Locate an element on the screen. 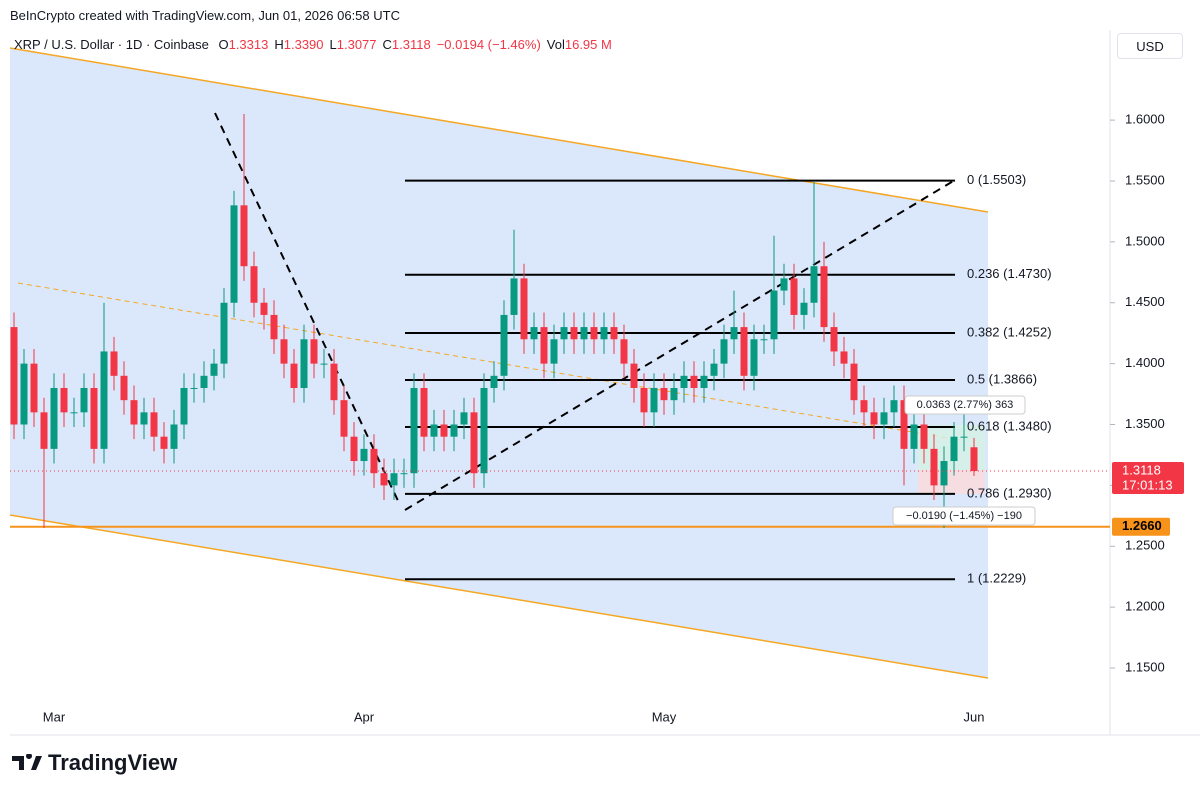 The image size is (1200, 795). support-tag is located at coordinates (1141, 526).